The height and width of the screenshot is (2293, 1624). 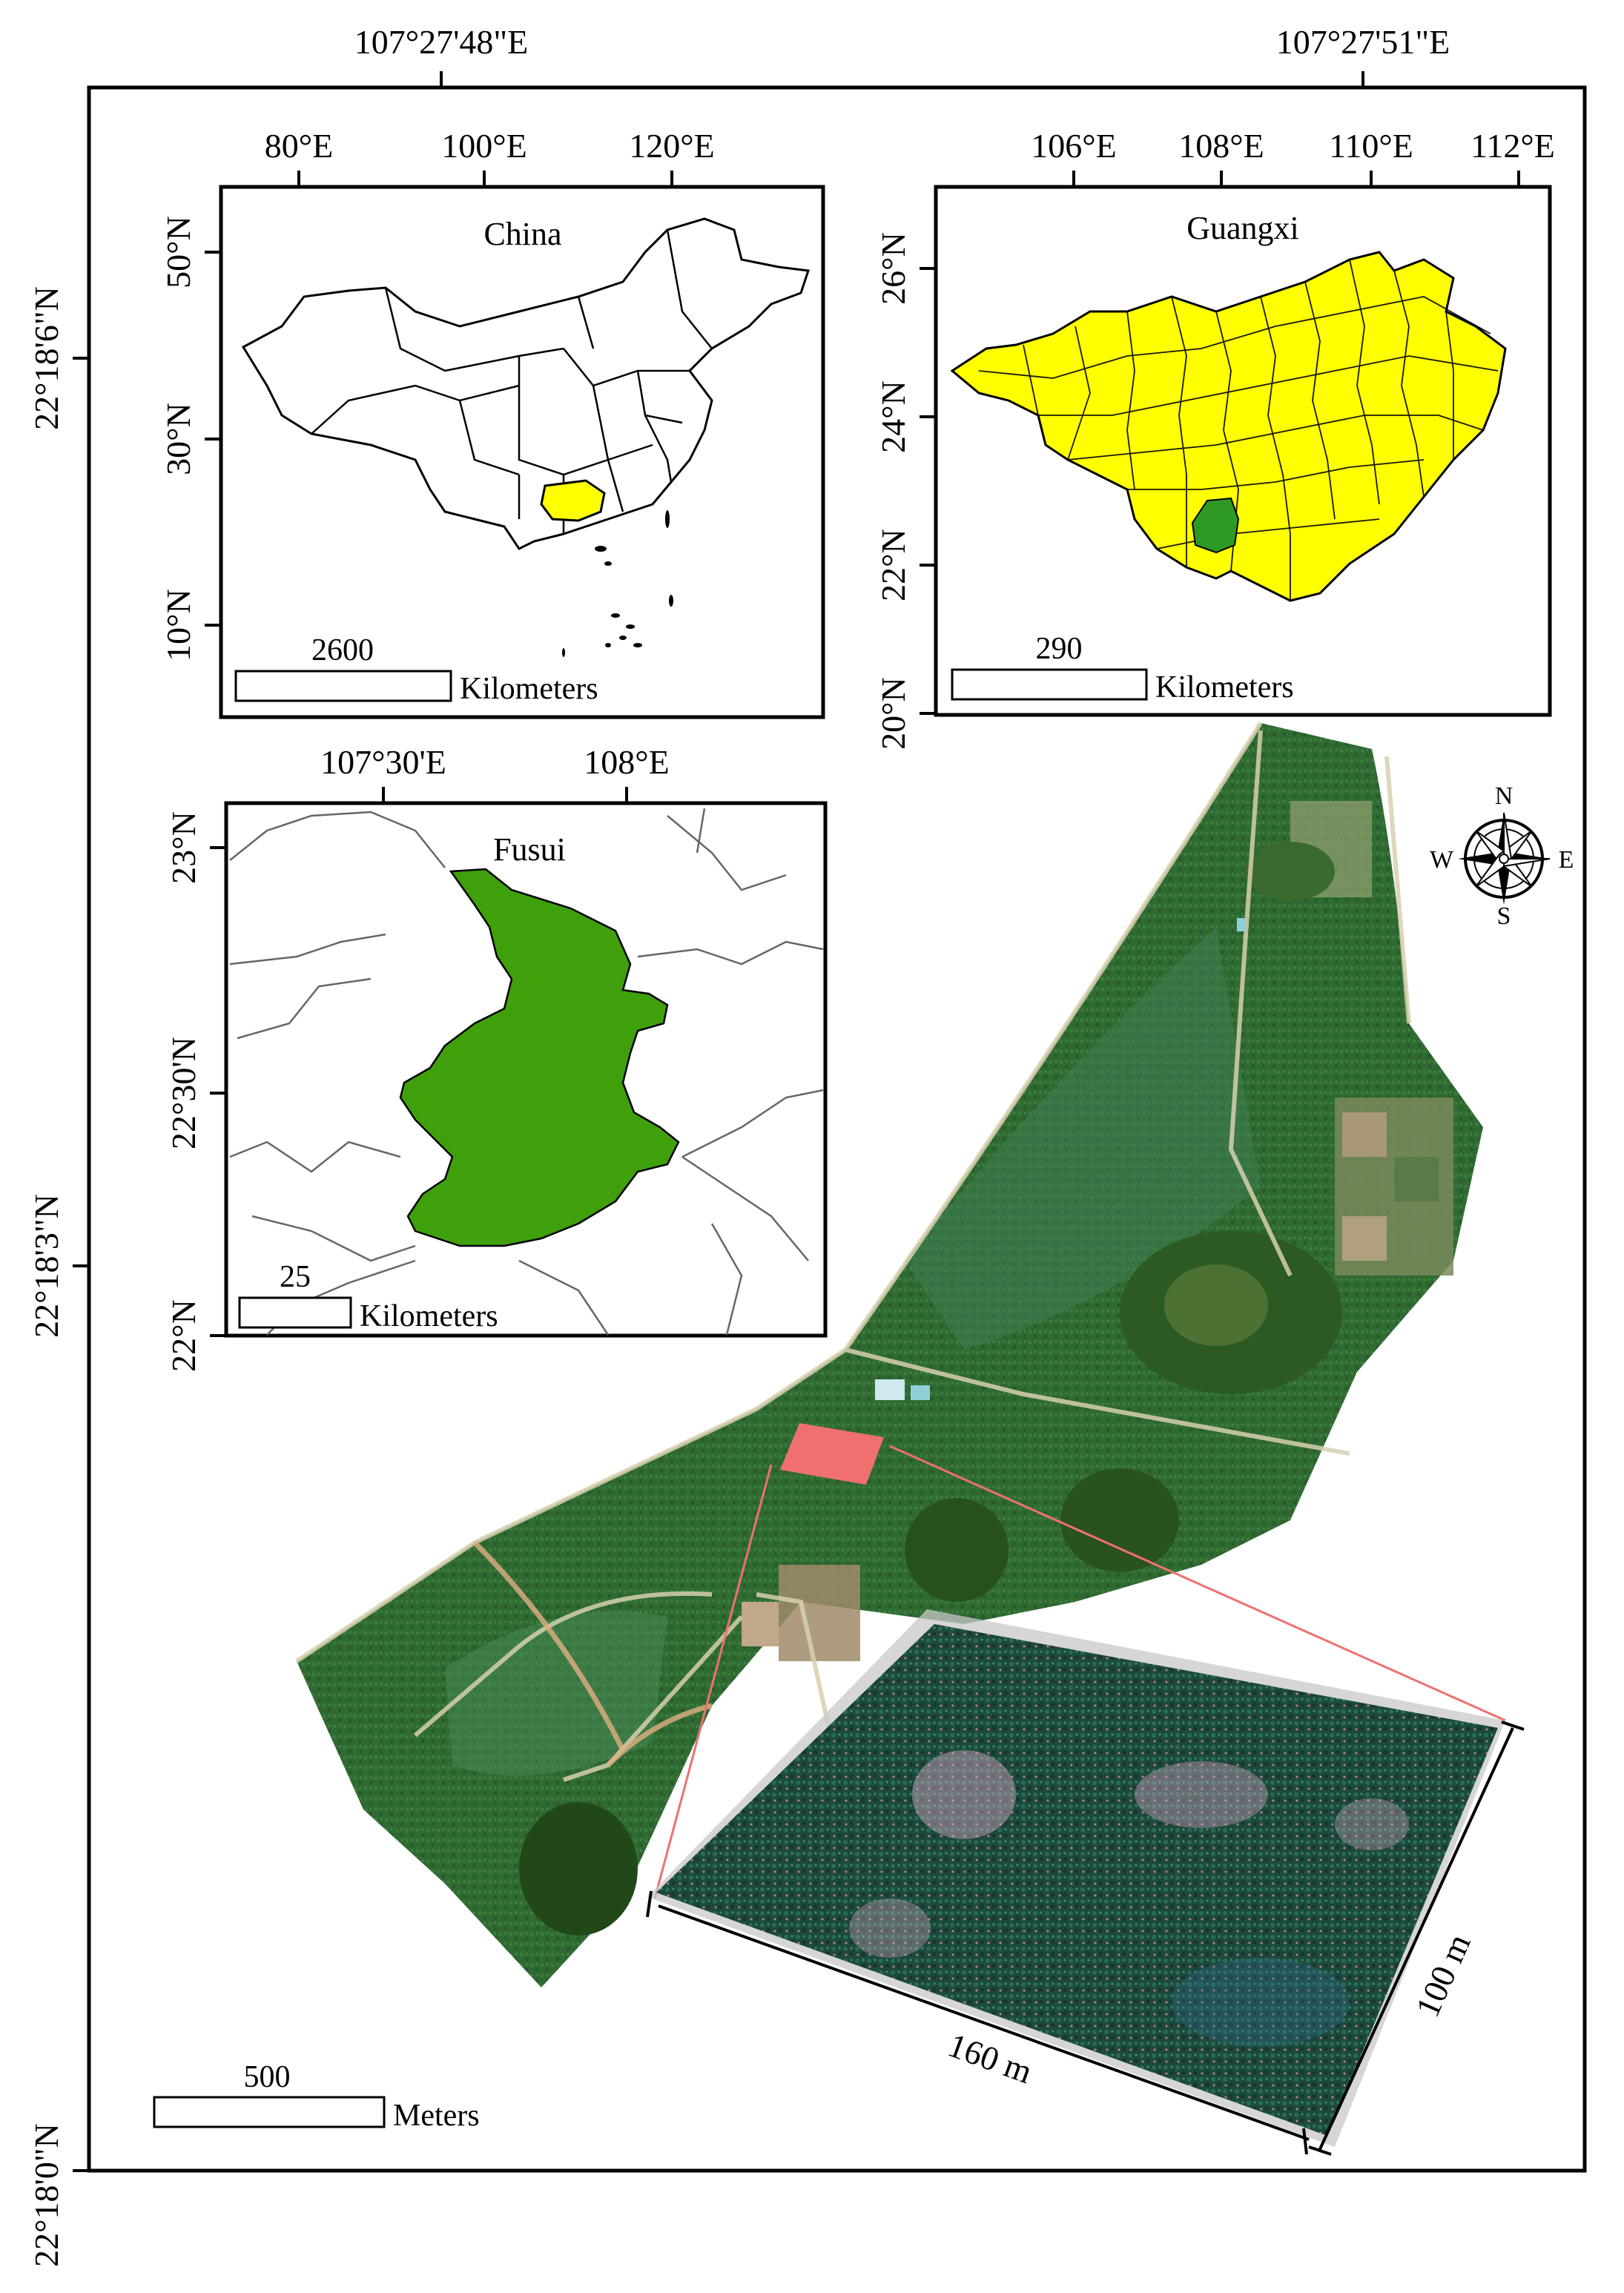 I want to click on south-label: S, so click(x=1504, y=917).